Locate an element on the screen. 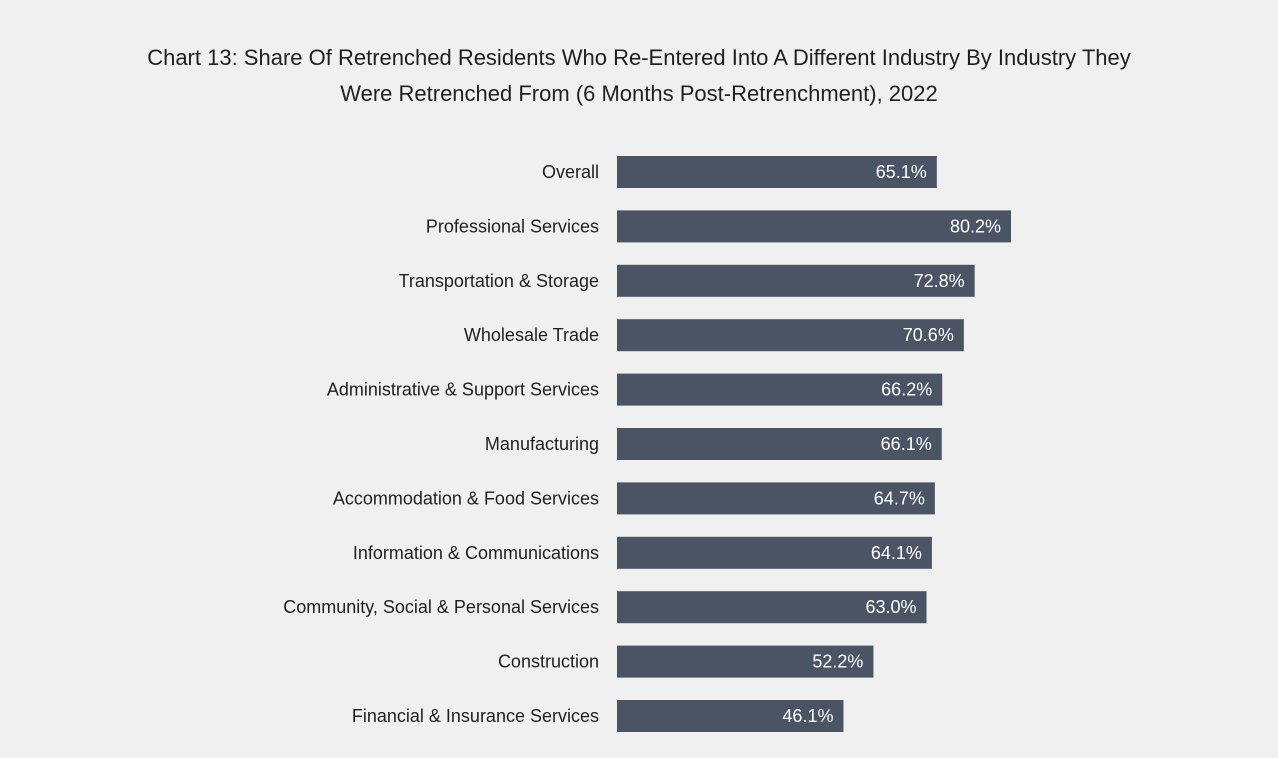  bar-value-label: 65.1% is located at coordinates (901, 172).